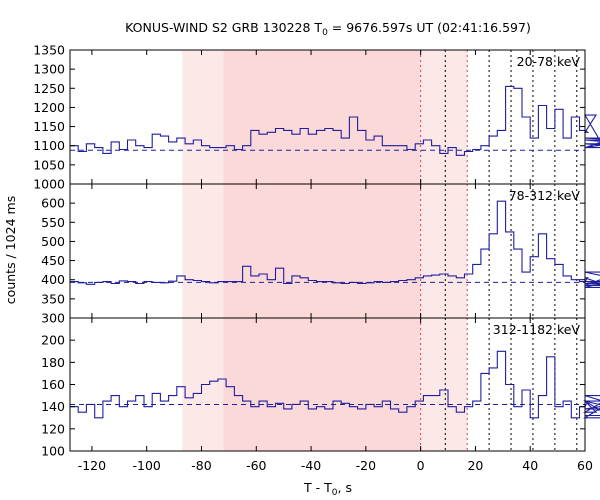 The width and height of the screenshot is (600, 500). What do you see at coordinates (201, 465) in the screenshot?
I see `xtick-label-3: -80` at bounding box center [201, 465].